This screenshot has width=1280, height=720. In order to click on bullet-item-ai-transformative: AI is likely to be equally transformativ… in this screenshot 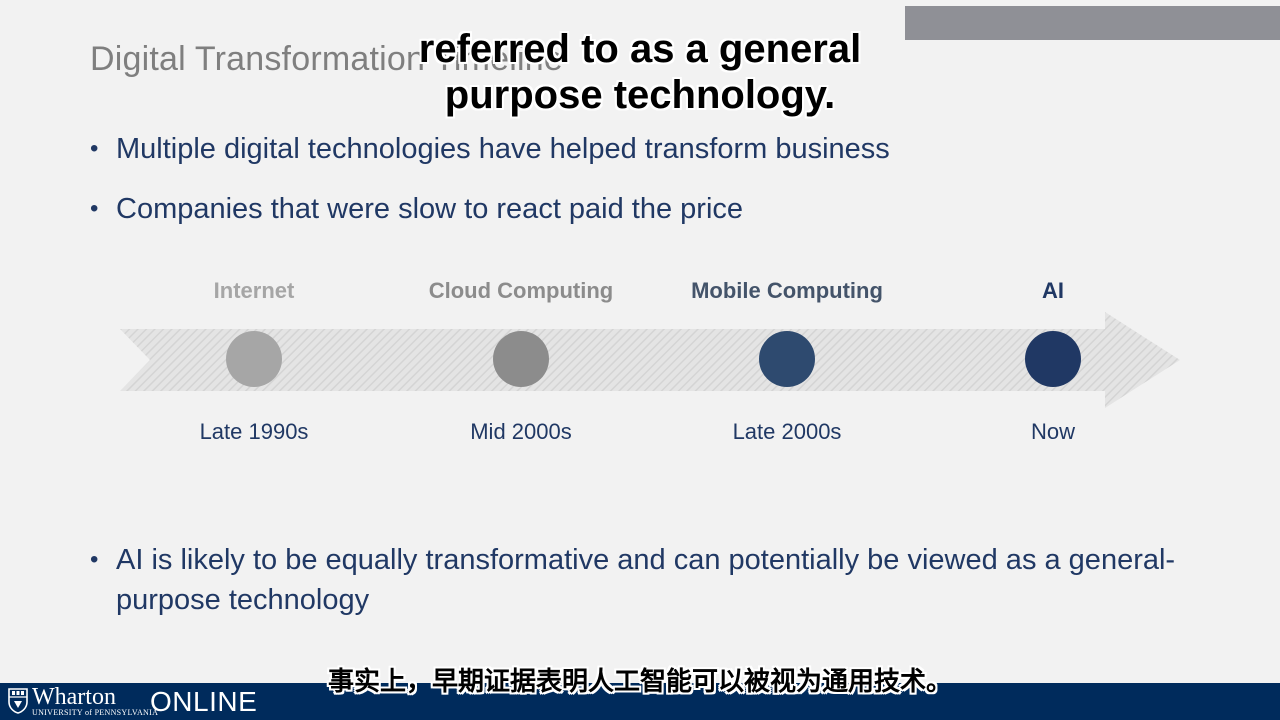, I will do `click(650, 580)`.